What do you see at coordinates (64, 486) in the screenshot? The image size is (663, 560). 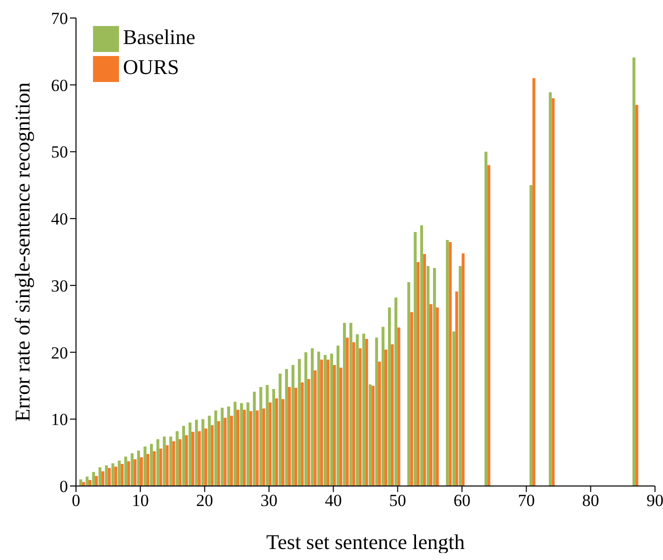 I see `y-tick-label: 0` at bounding box center [64, 486].